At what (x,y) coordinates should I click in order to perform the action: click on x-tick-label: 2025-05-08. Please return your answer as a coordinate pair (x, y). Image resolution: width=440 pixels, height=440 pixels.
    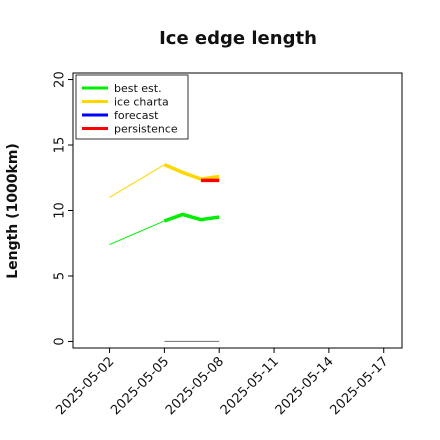
    Looking at the image, I should click on (195, 386).